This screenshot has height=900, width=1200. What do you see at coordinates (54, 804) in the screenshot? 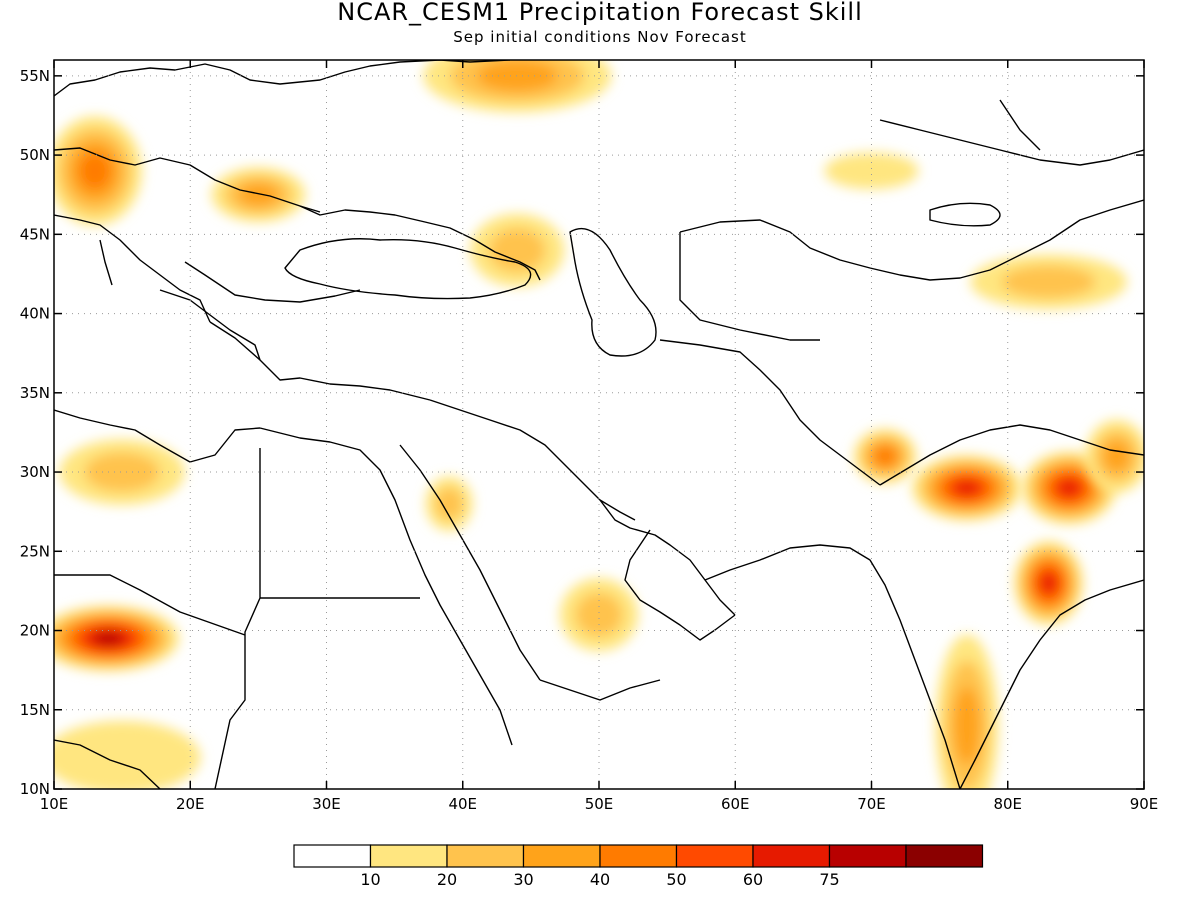
I see `x-tick-label: 10E` at bounding box center [54, 804].